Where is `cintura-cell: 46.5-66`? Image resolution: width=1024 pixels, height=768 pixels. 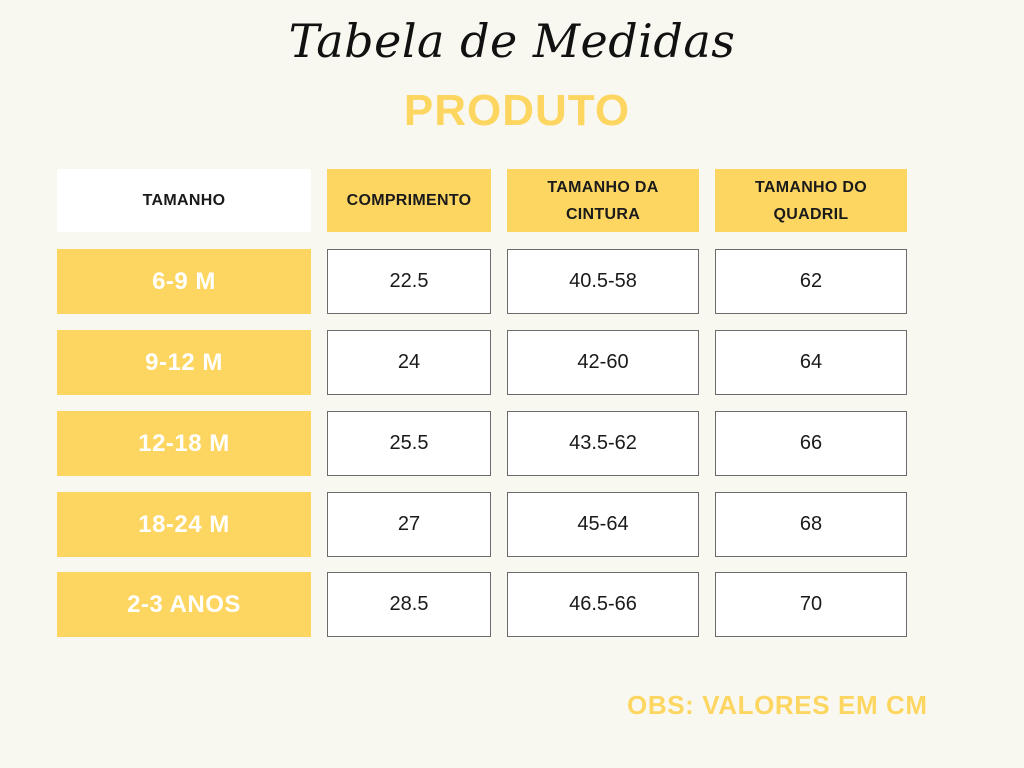 cintura-cell: 46.5-66 is located at coordinates (603, 604).